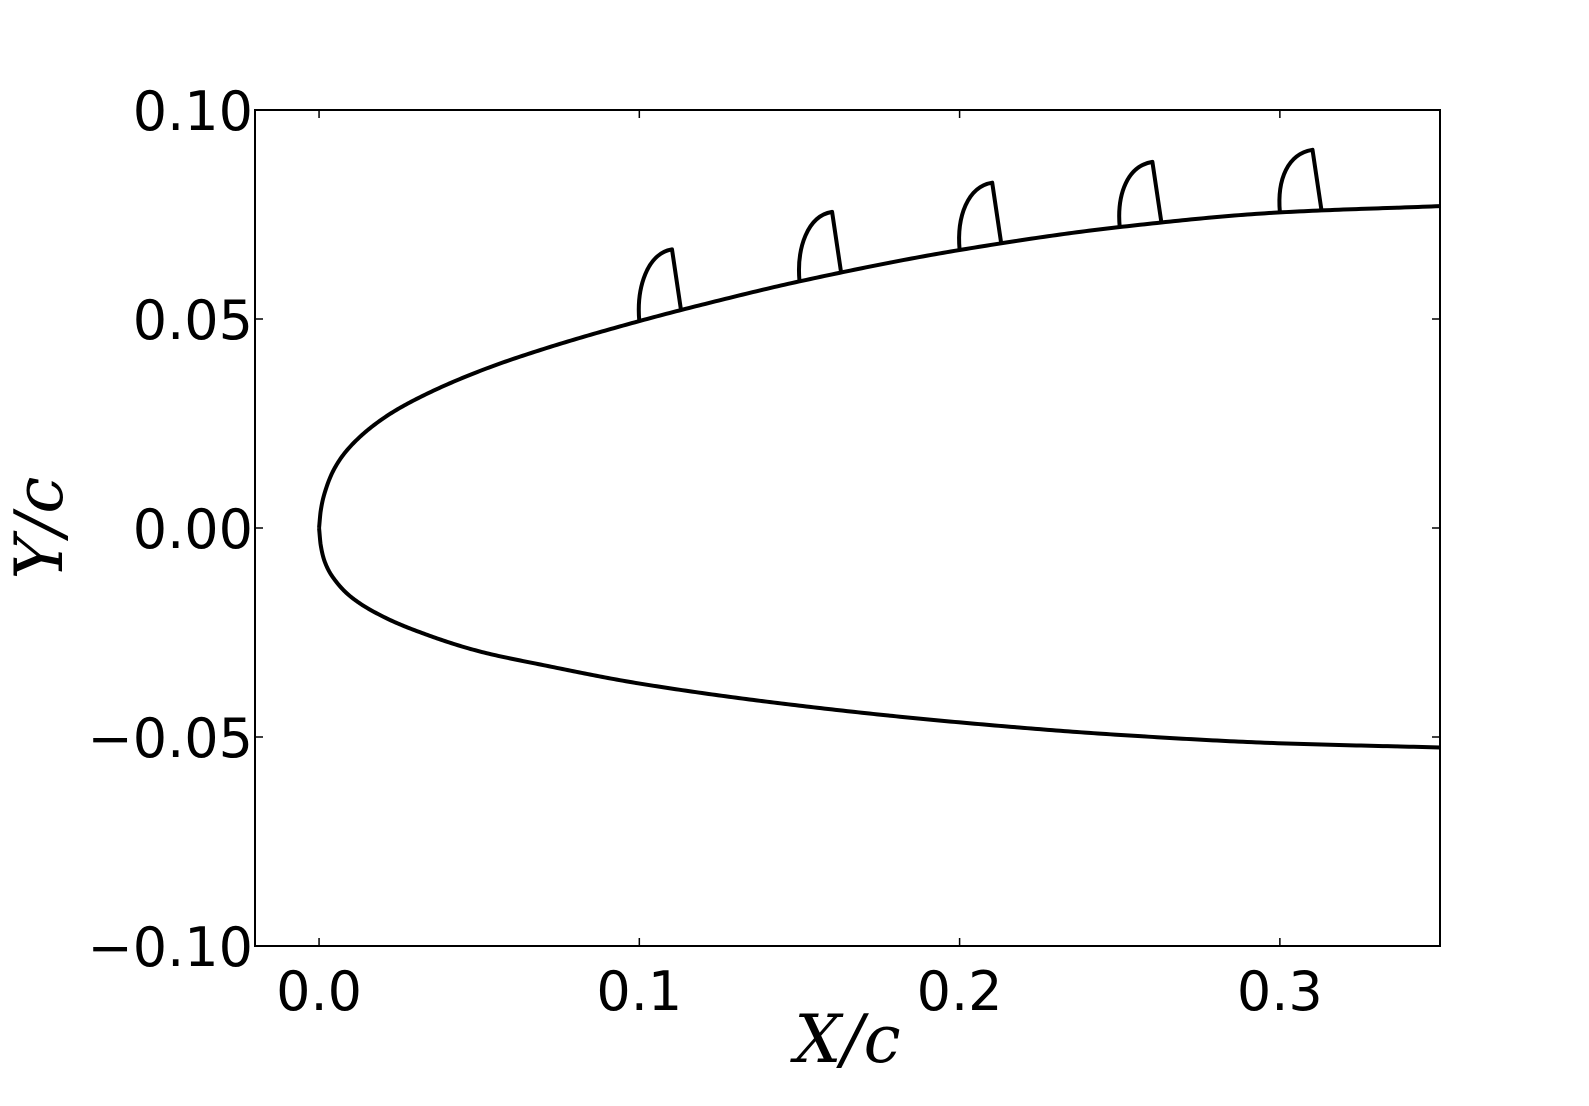 Image resolution: width=1589 pixels, height=1106 pixels. What do you see at coordinates (1280, 991) in the screenshot?
I see `x-tick-label: 0.3` at bounding box center [1280, 991].